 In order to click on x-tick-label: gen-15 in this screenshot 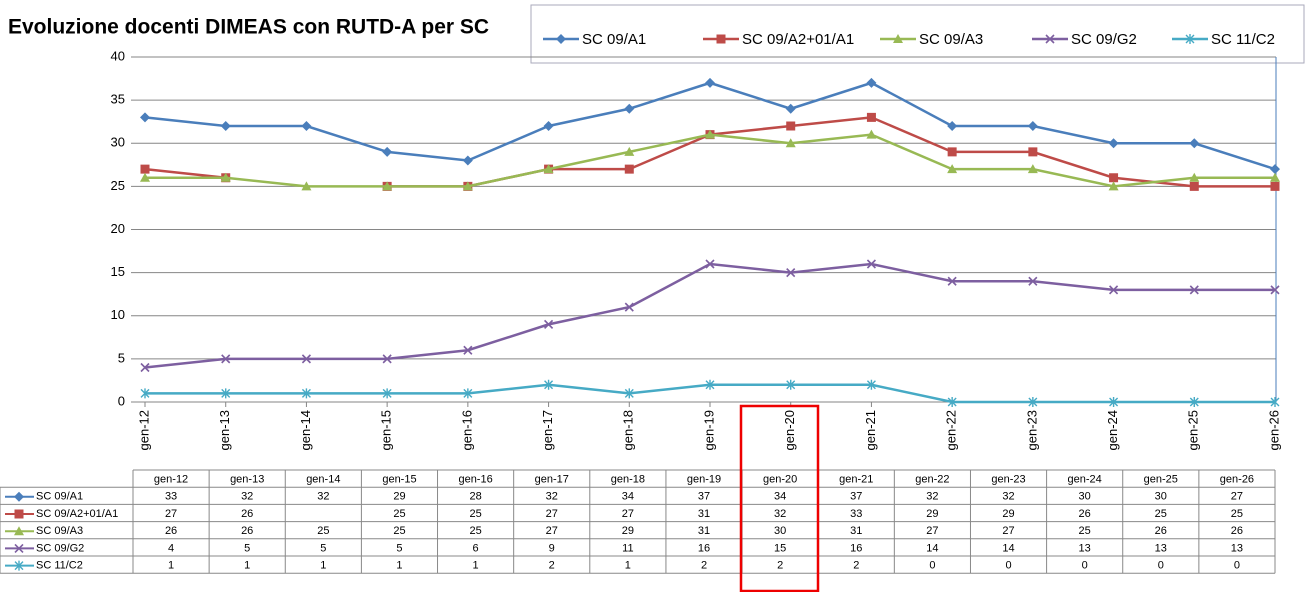, I will do `click(386, 430)`.